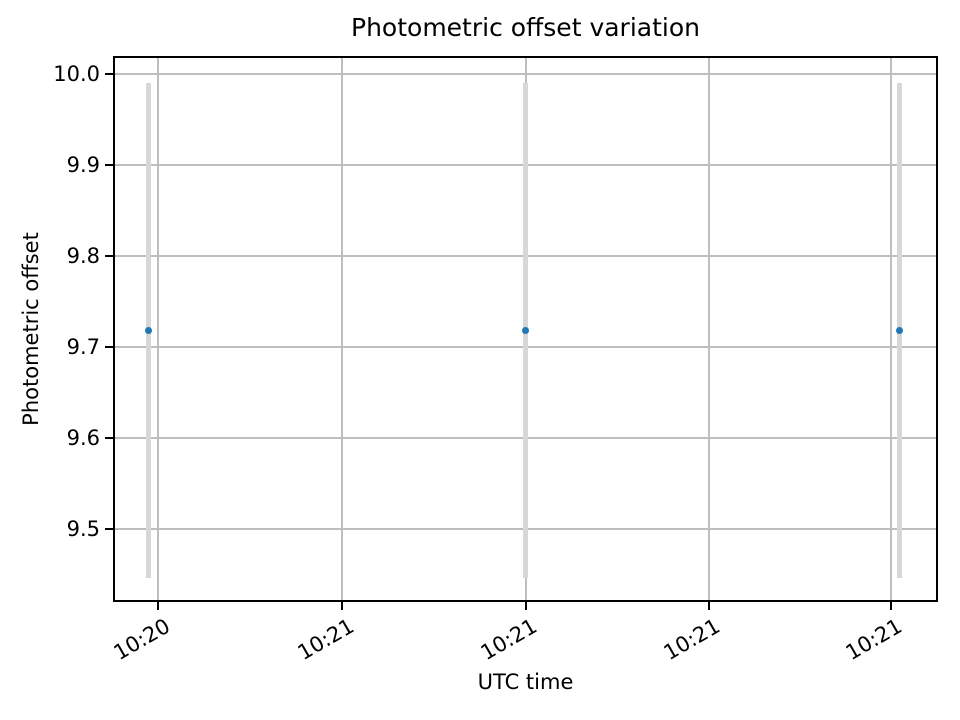 Image resolution: width=960 pixels, height=720 pixels. I want to click on x-tick-label: 10:20, so click(141, 639).